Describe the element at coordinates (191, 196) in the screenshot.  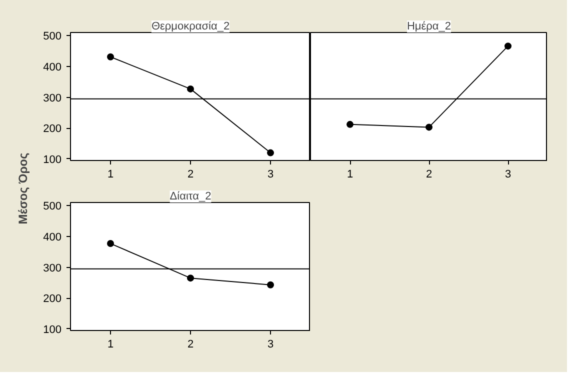
I see `chart-title: Δίαιτα_2` at that location.